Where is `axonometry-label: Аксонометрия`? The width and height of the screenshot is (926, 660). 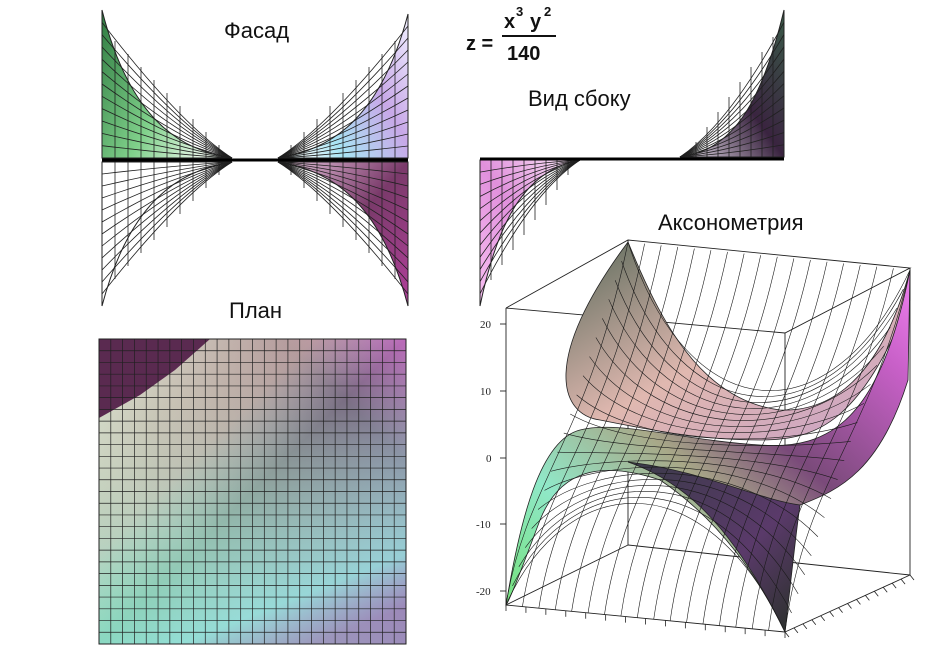
axonometry-label: Аксонометрия is located at coordinates (731, 222).